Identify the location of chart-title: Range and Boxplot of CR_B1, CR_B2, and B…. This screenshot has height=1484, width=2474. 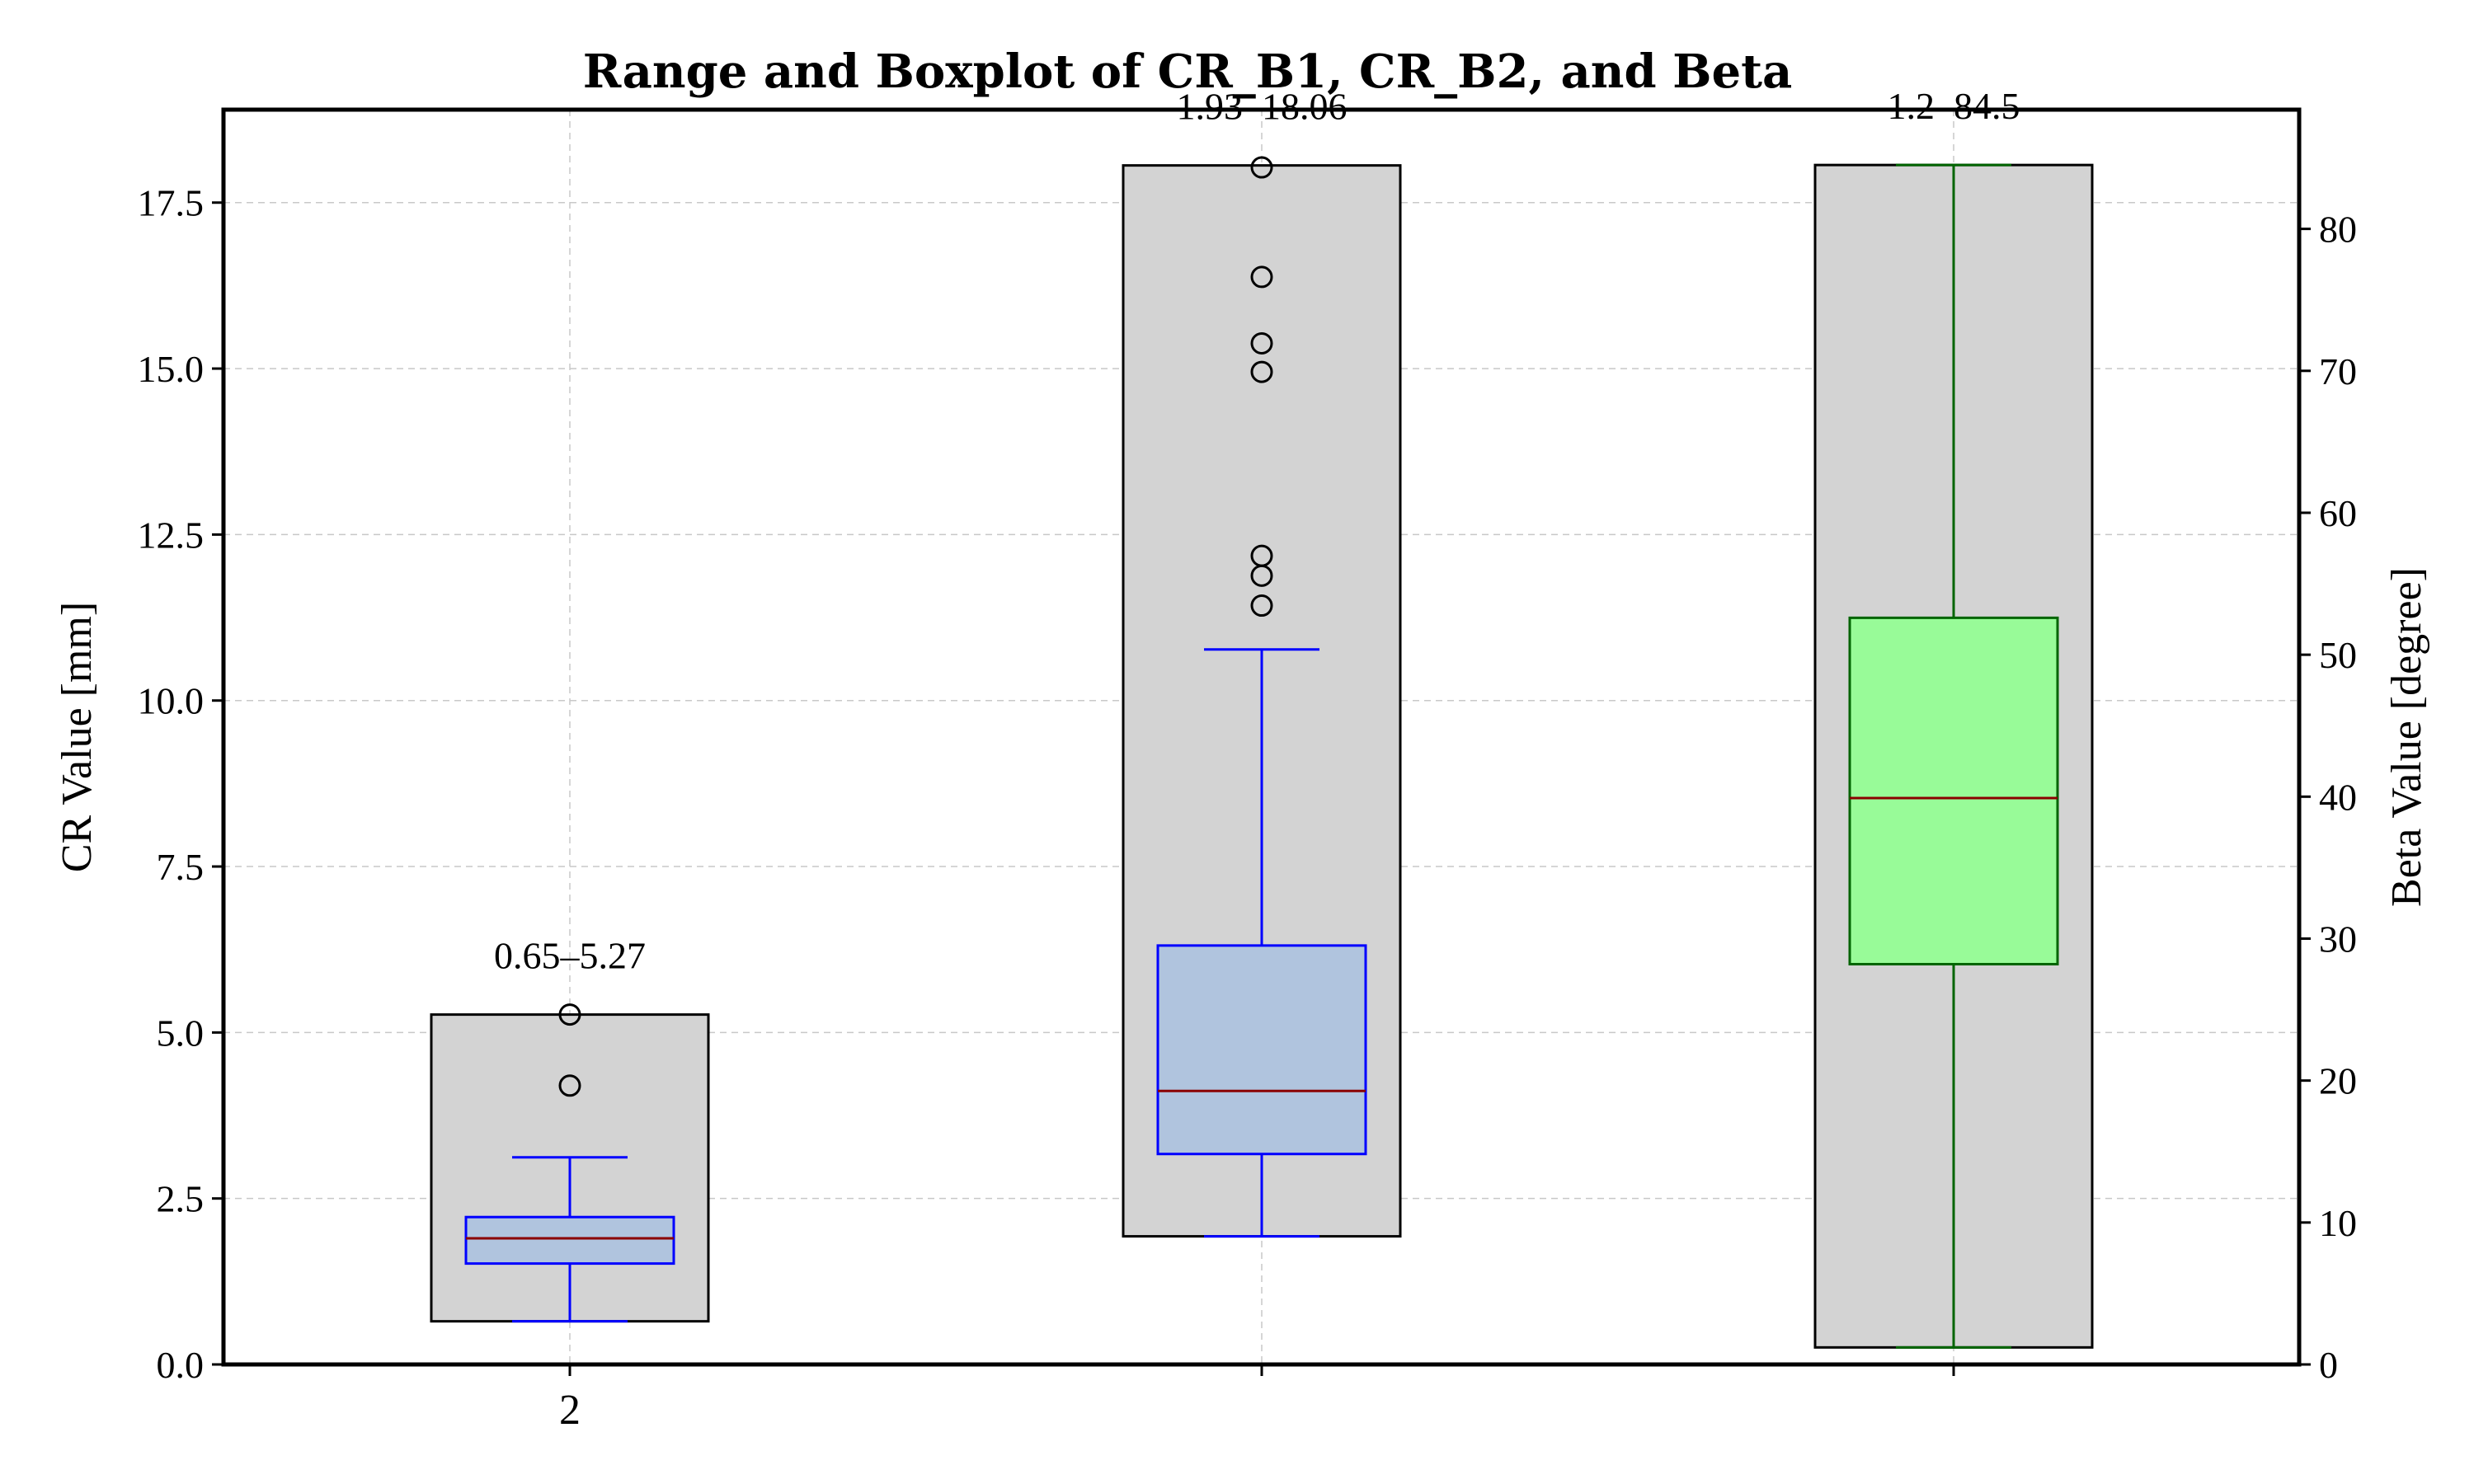
(1187, 72).